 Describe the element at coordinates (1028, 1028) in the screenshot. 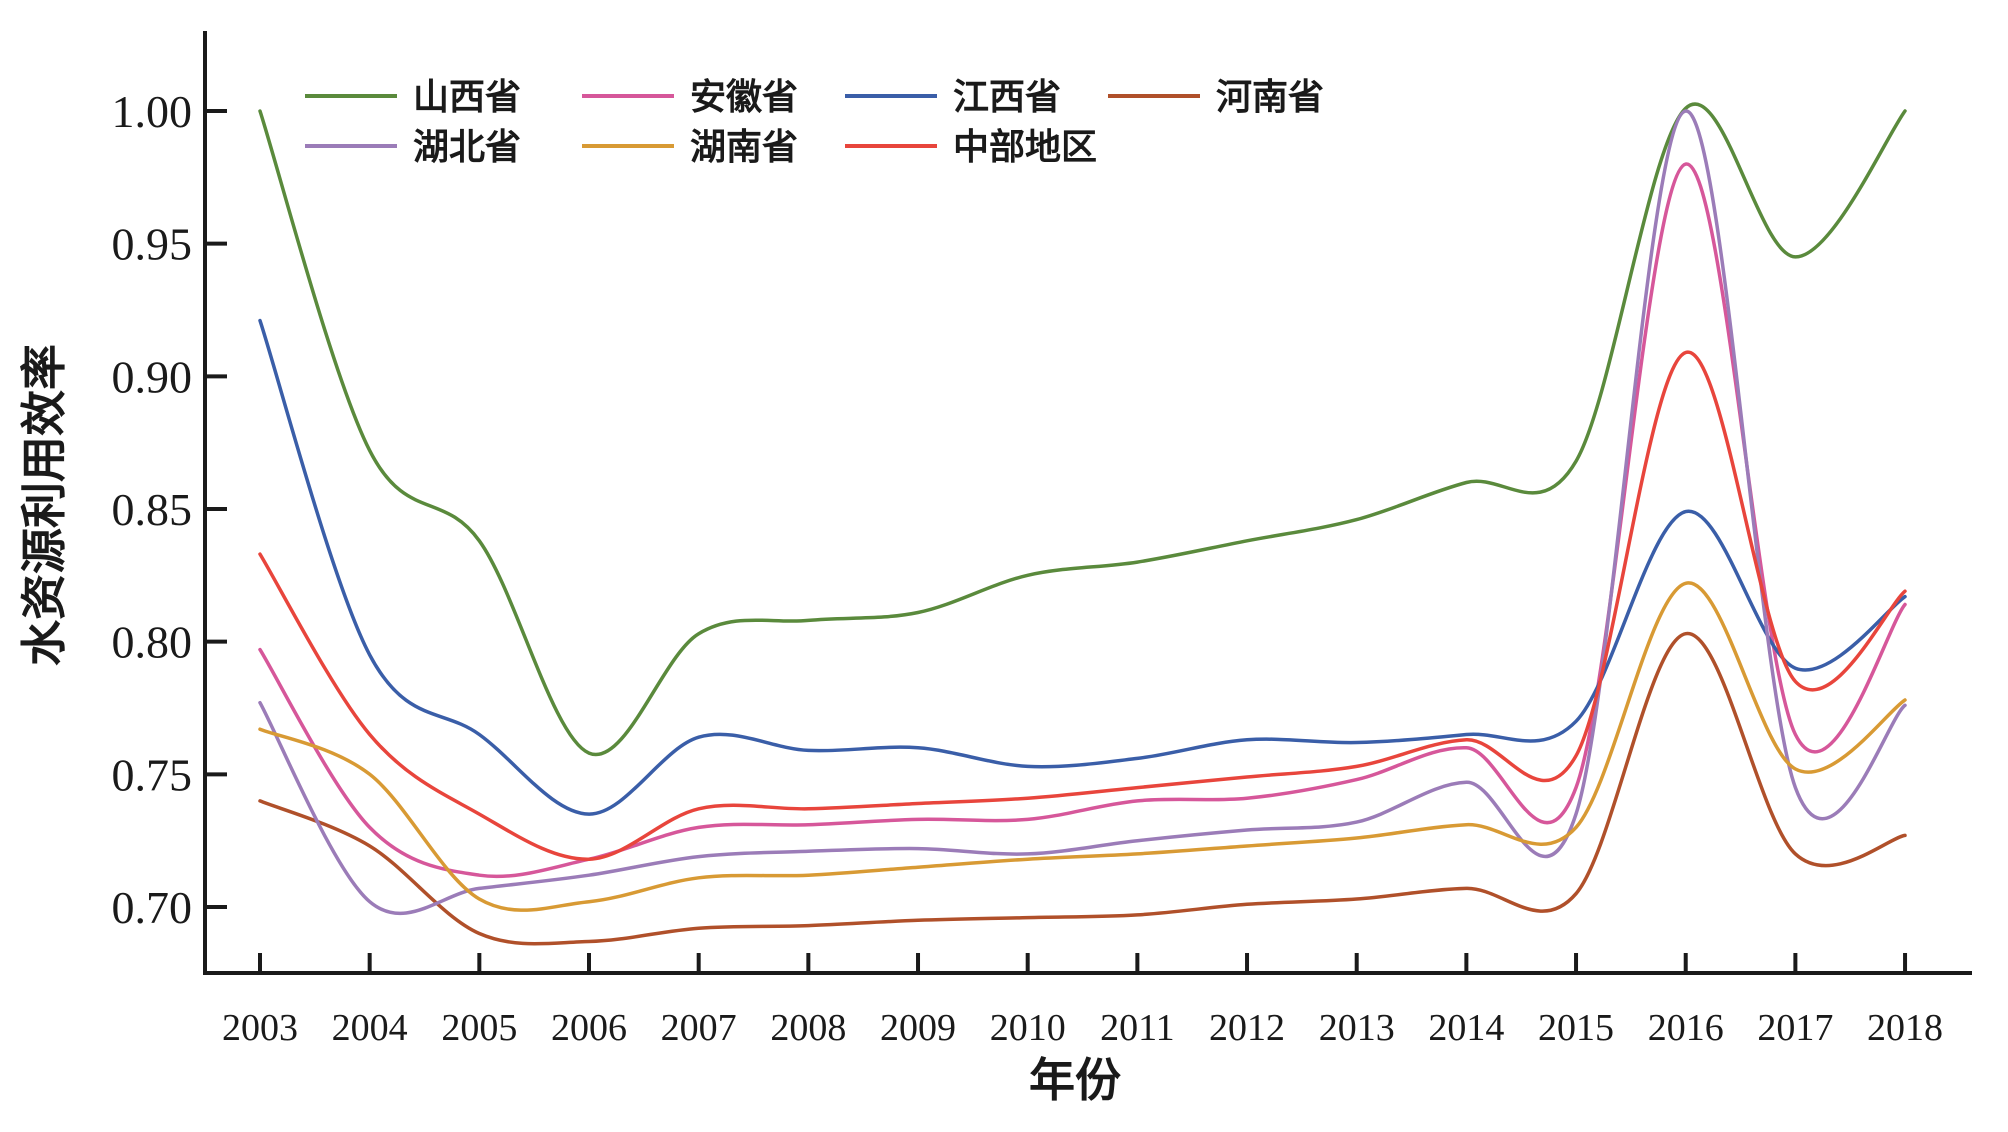

I see `x-tick-label: 2010` at that location.